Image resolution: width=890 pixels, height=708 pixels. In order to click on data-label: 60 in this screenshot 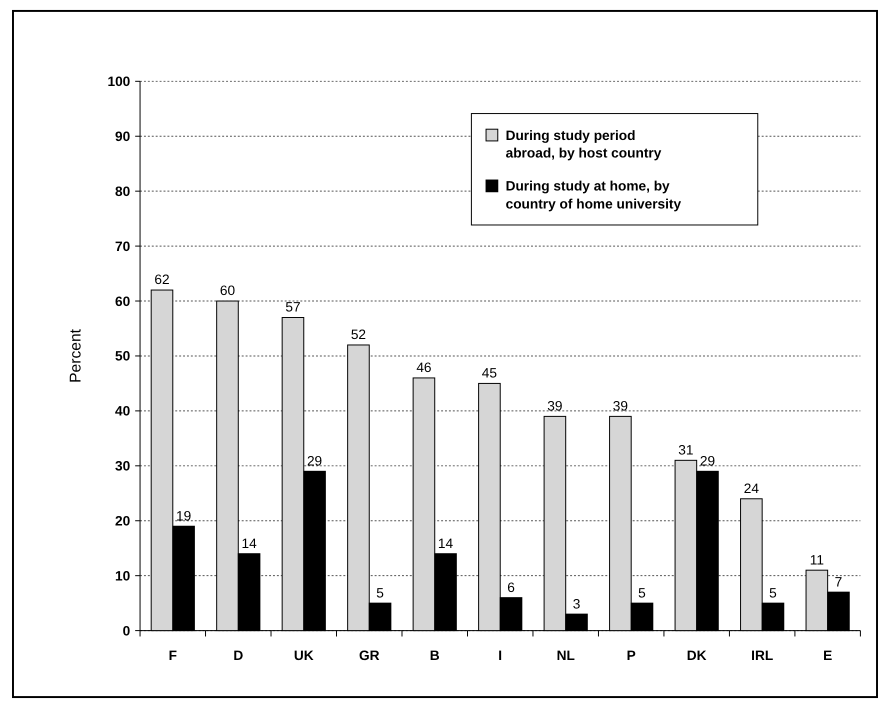, I will do `click(228, 290)`.